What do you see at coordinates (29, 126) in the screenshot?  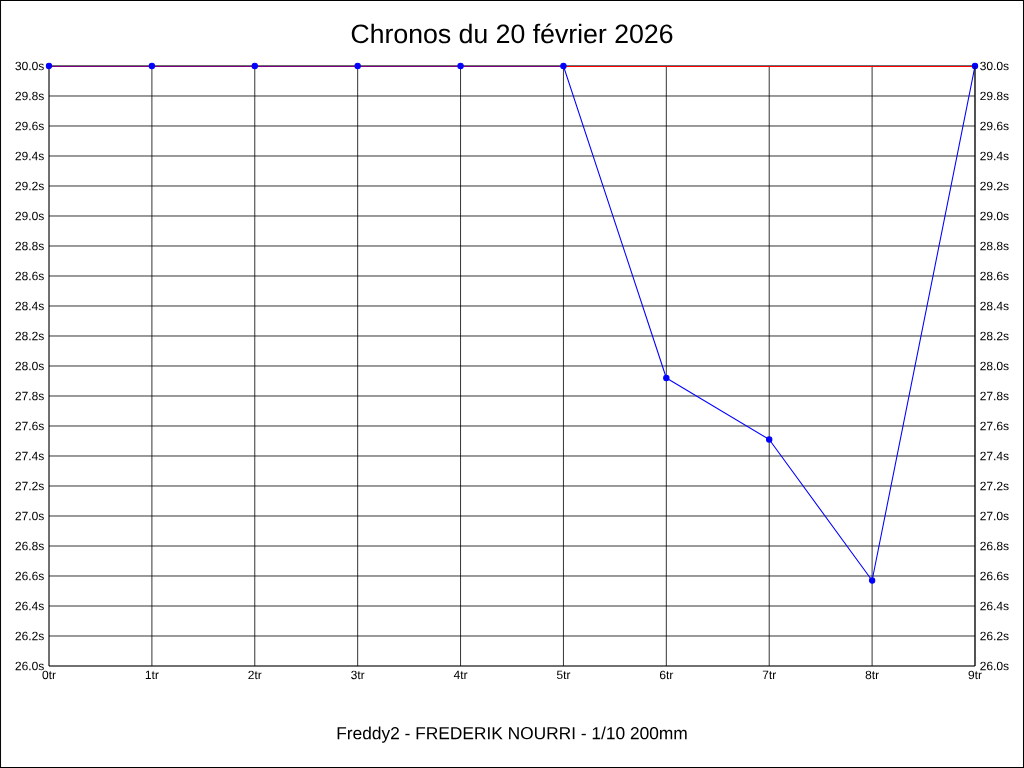 I see `y-tick-label: 29.6s` at bounding box center [29, 126].